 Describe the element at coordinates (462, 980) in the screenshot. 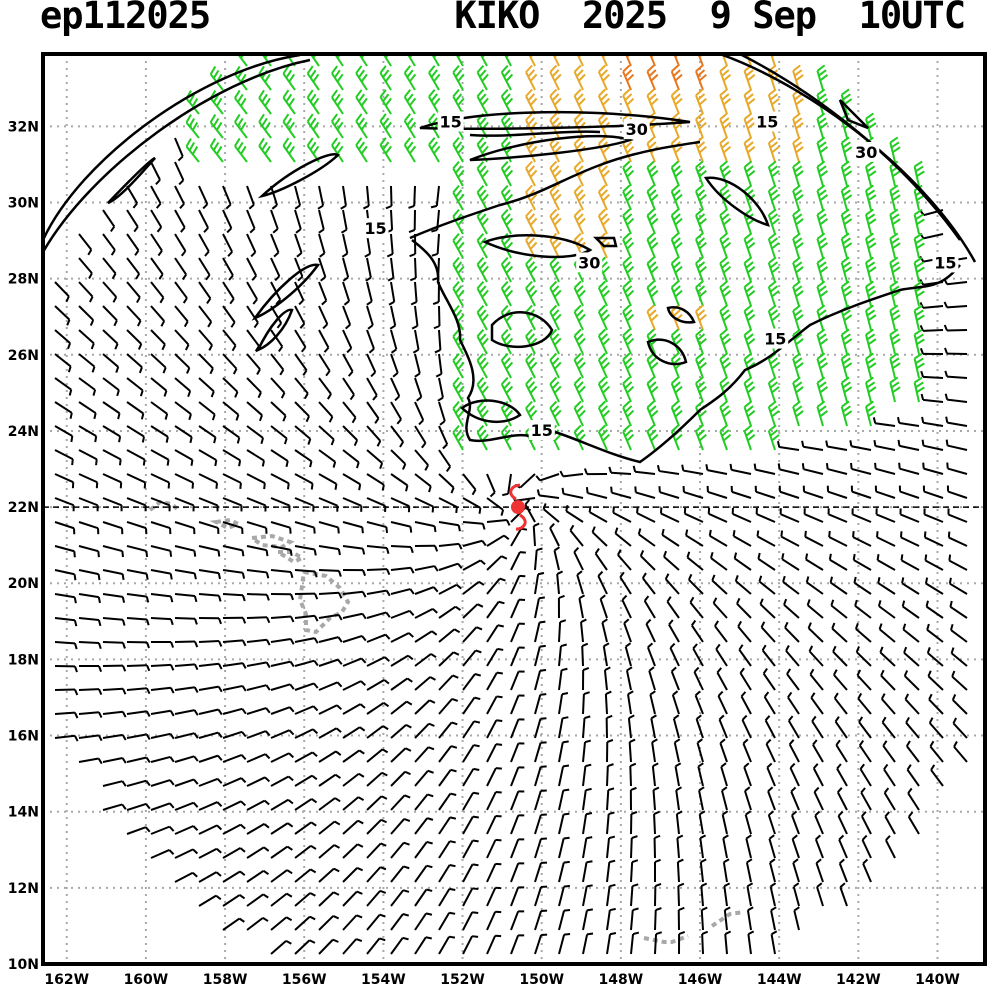

I see `lon-tick-label: 152W` at that location.